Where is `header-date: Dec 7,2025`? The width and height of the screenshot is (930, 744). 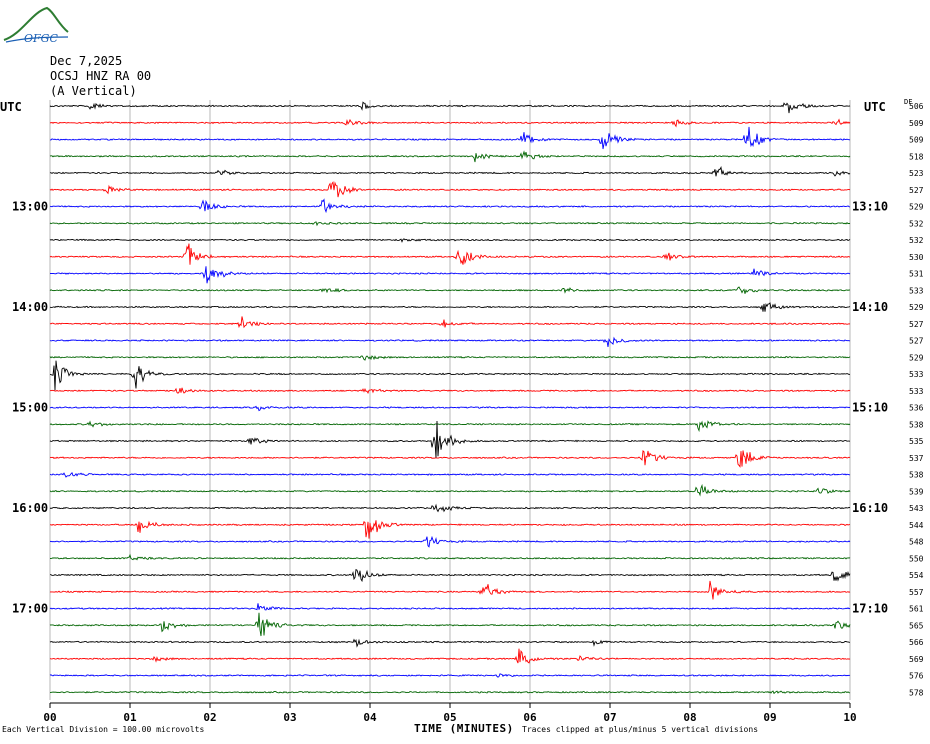
header-date: Dec 7,2025 is located at coordinates (86, 61).